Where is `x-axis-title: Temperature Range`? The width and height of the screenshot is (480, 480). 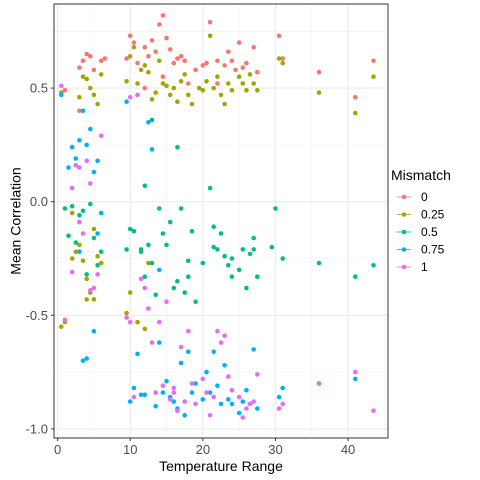 x-axis-title: Temperature Range is located at coordinates (221, 466).